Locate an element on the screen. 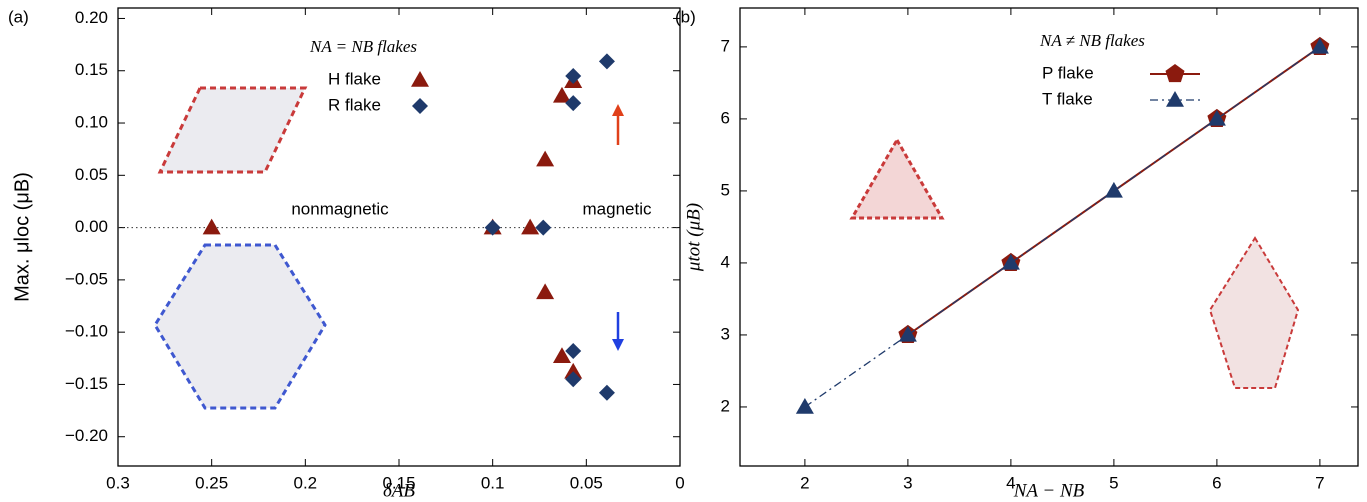  x-axis-label: NA − NB is located at coordinates (1049, 490).